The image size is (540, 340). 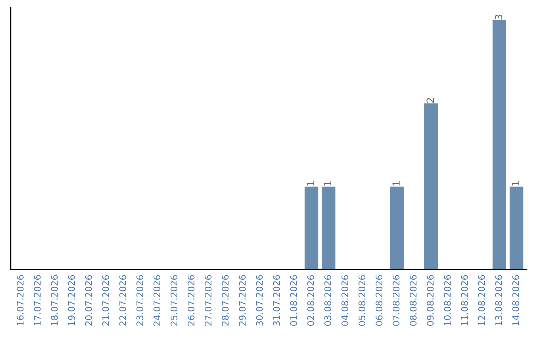 What do you see at coordinates (72, 300) in the screenshot?
I see `x-tick-label: 19.07.2026` at bounding box center [72, 300].